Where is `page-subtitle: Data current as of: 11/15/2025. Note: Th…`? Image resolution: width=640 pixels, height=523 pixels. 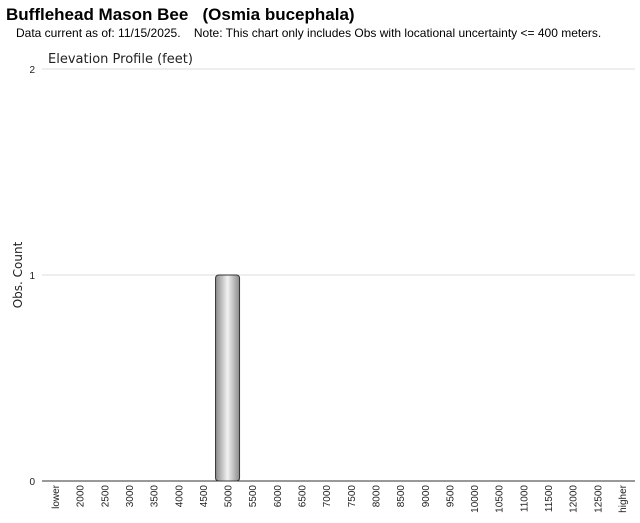 page-subtitle: Data current as of: 11/15/2025. Note: Th… is located at coordinates (309, 33).